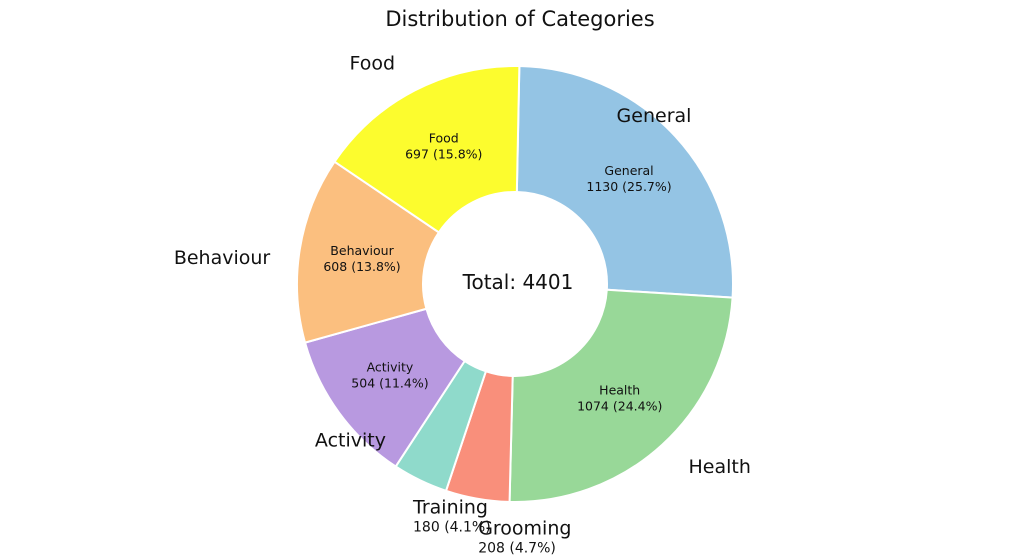  I want to click on slice-health, so click(621, 395).